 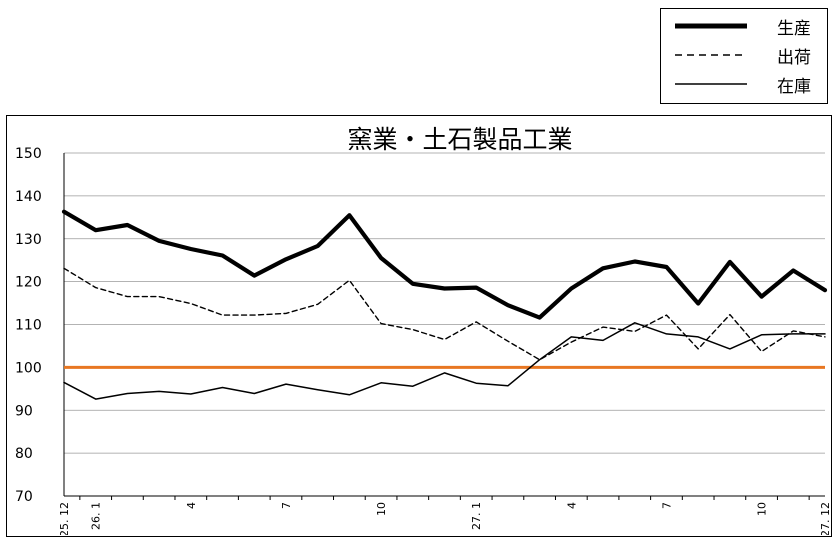 What do you see at coordinates (711, 26) in the screenshot?
I see `thick-line-swatch` at bounding box center [711, 26].